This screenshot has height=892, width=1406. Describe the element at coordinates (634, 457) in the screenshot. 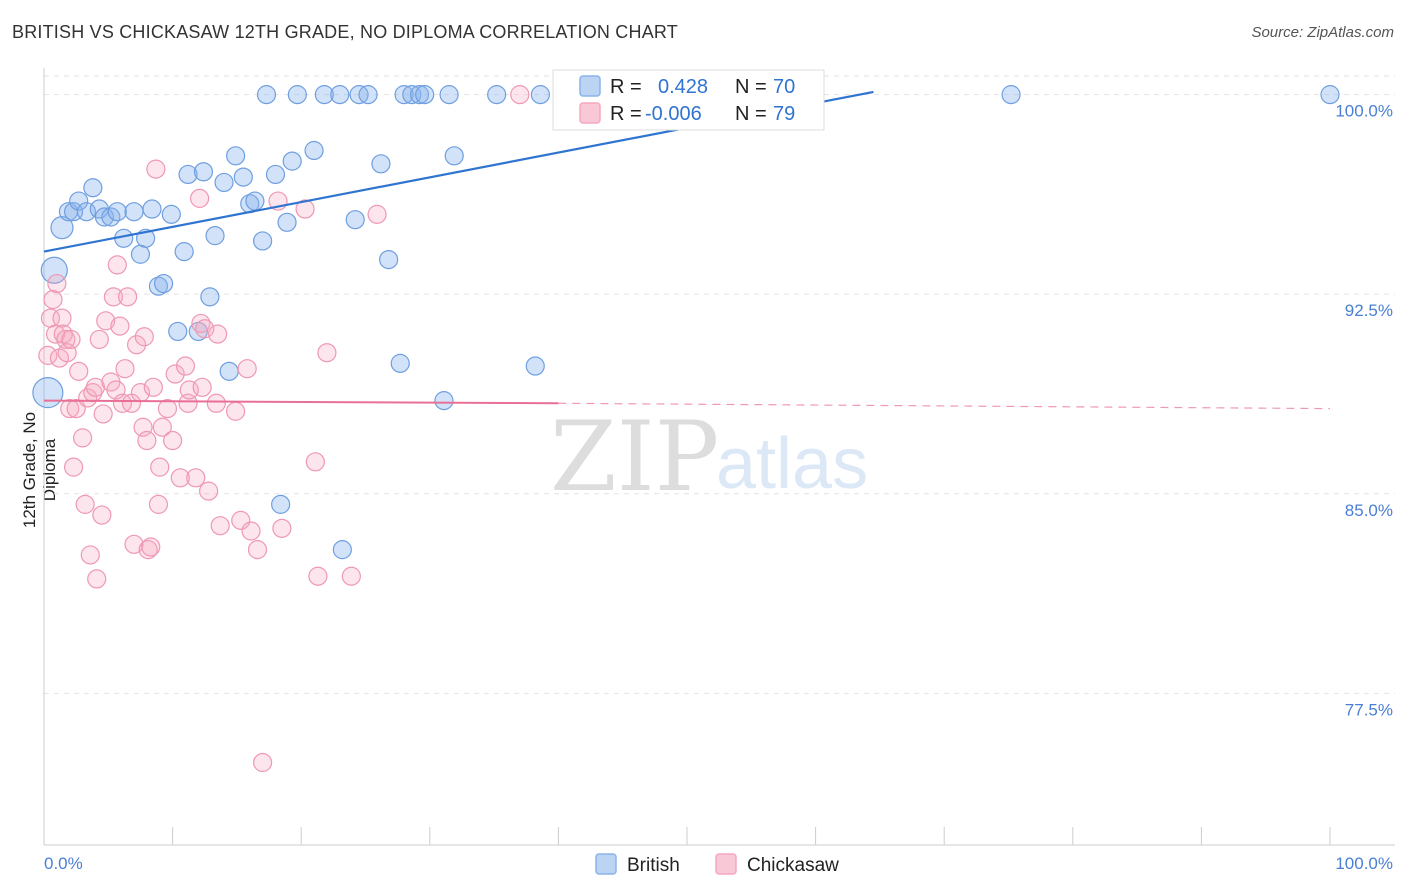

I see `watermark-zip: ZIP` at that location.